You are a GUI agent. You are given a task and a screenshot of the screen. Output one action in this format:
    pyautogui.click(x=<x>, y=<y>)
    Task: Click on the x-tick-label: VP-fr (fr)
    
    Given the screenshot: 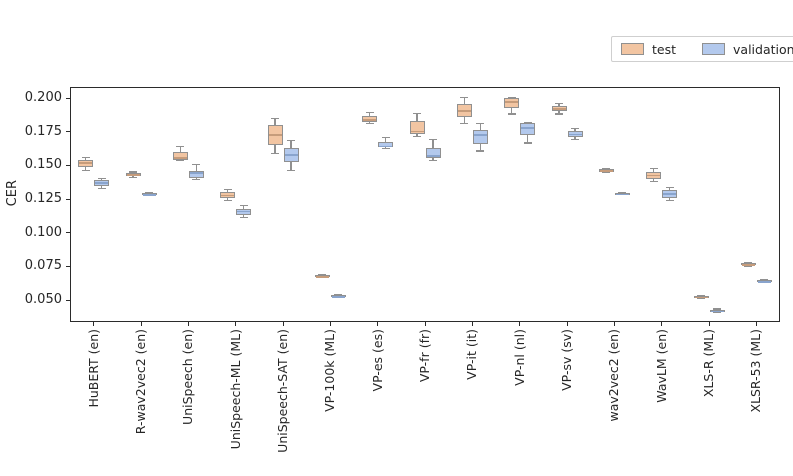 What is the action you would take?
    pyautogui.click(x=424, y=356)
    